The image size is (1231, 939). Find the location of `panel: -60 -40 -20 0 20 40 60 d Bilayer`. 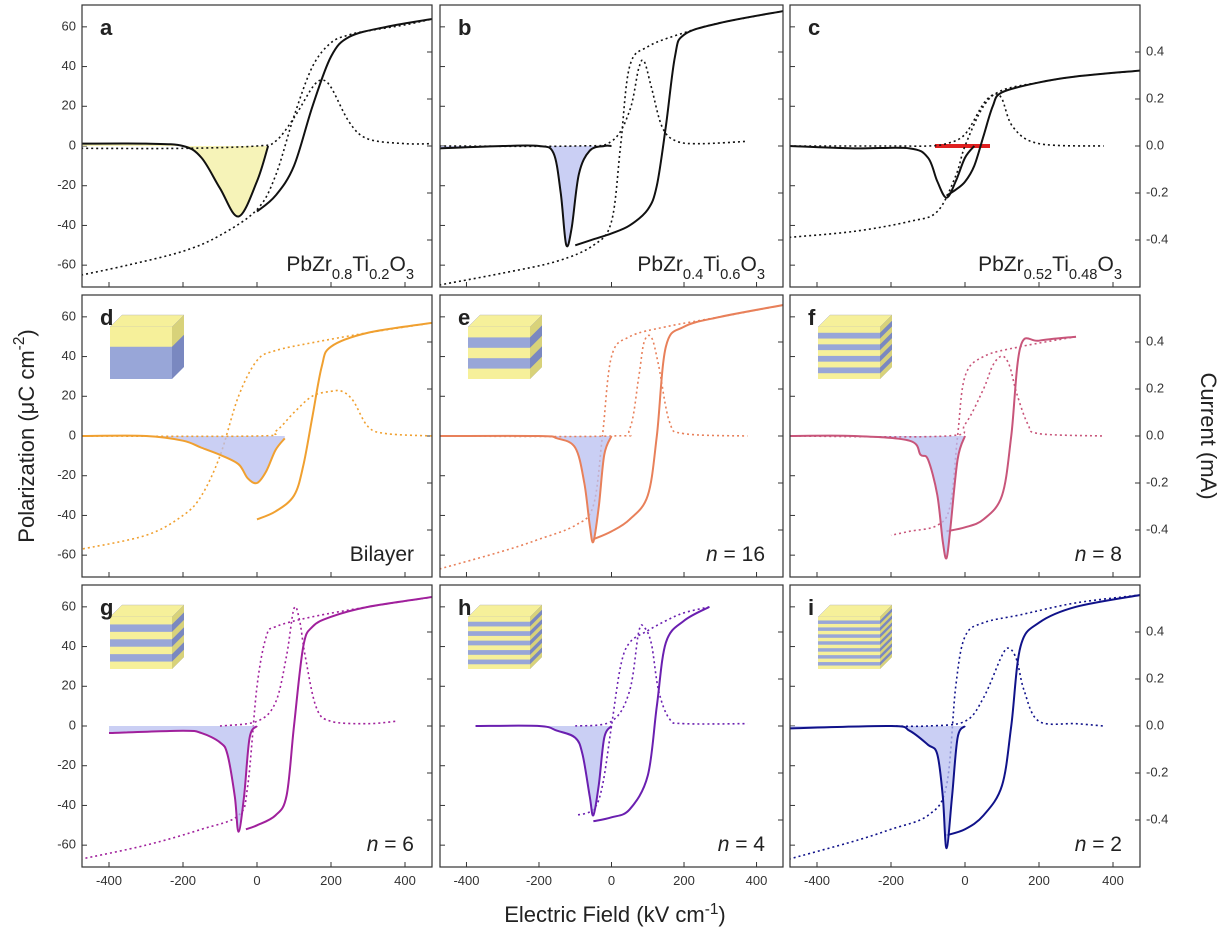

panel: -60 -40 -20 0 20 40 60 d Bilayer is located at coordinates (245, 436).